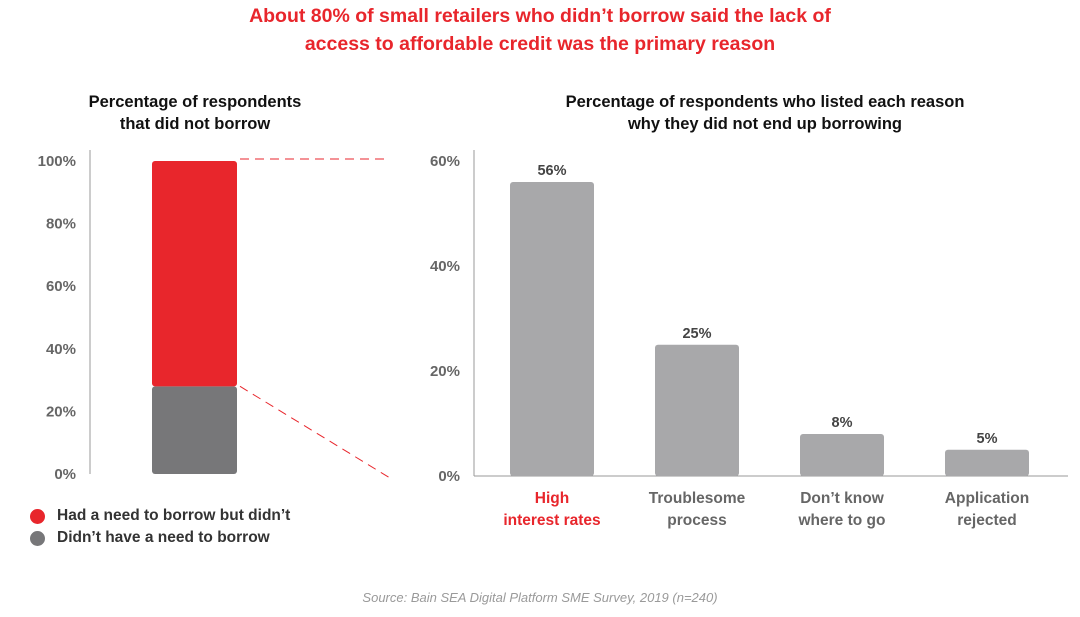 This screenshot has height=617, width=1080. I want to click on legend-label-need: Had a need to borrow but didn’t, so click(174, 515).